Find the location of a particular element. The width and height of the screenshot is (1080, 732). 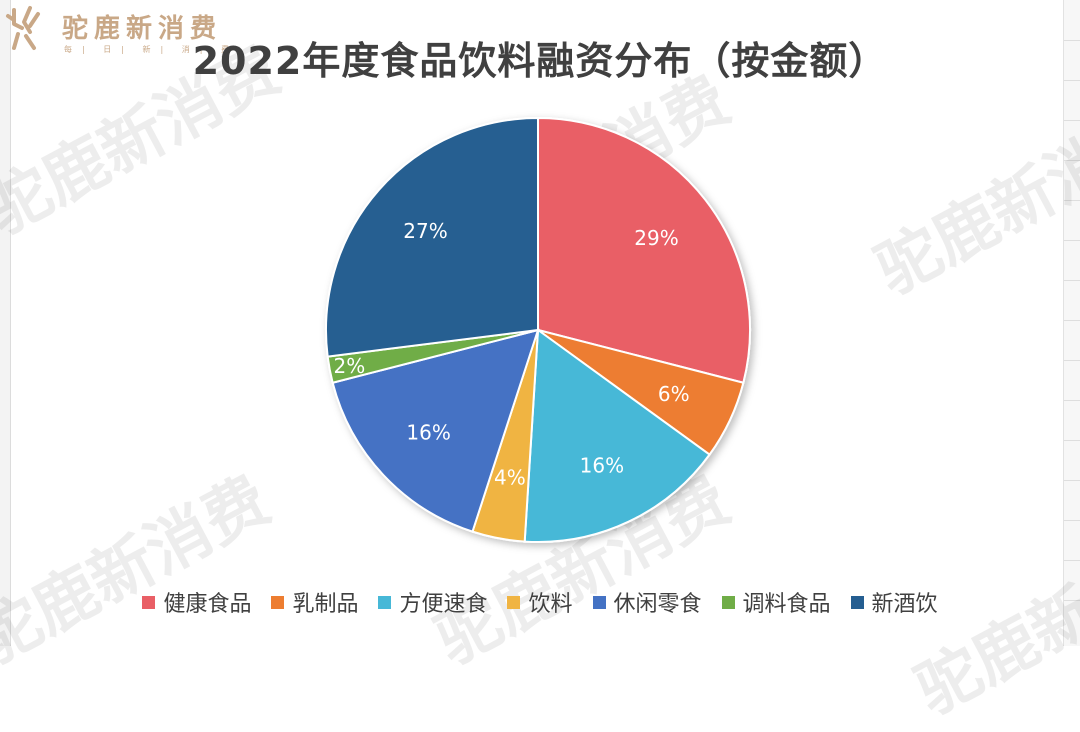

legend-item: 方便速食 is located at coordinates (432, 602).